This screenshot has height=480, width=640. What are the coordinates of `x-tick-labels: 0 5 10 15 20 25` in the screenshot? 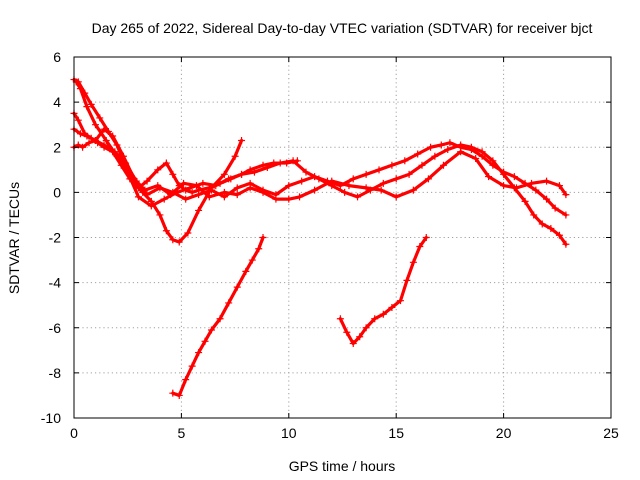 It's located at (344, 433).